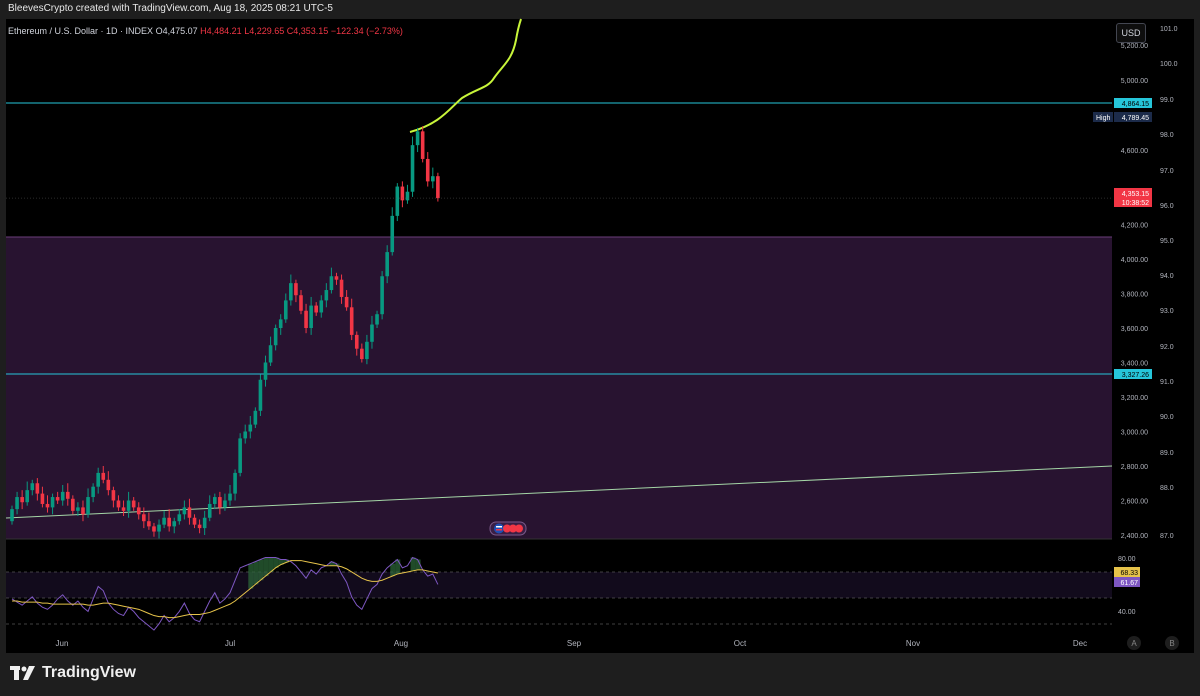 The width and height of the screenshot is (1200, 696). Describe the element at coordinates (264, 31) in the screenshot. I see `legend-low: L4,229.65` at that location.